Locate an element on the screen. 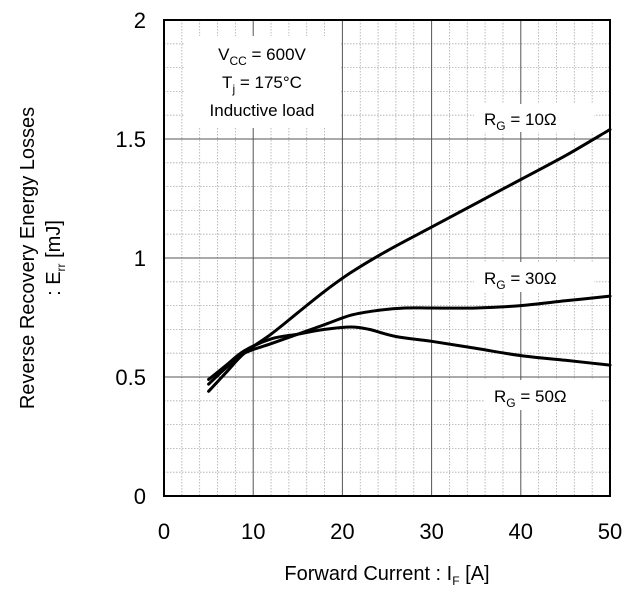 The width and height of the screenshot is (635, 589). conditions-box is located at coordinates (262, 82).